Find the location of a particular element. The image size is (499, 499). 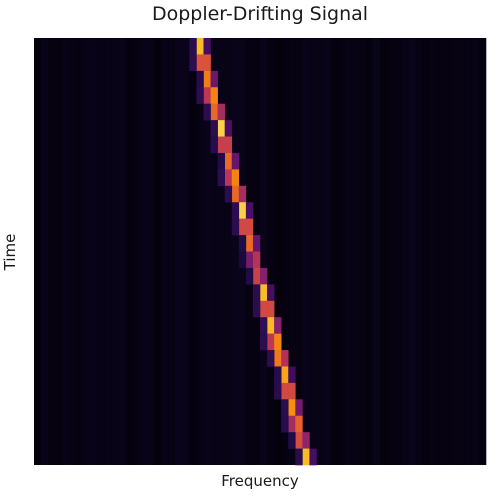

chart-title: Doppler-Drifting Signal is located at coordinates (260, 14).